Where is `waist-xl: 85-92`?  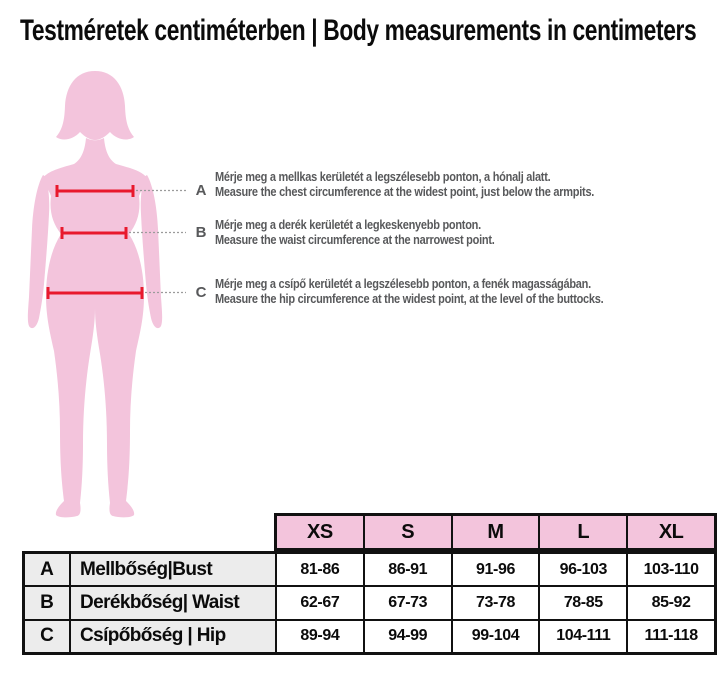
waist-xl: 85-92 is located at coordinates (671, 603).